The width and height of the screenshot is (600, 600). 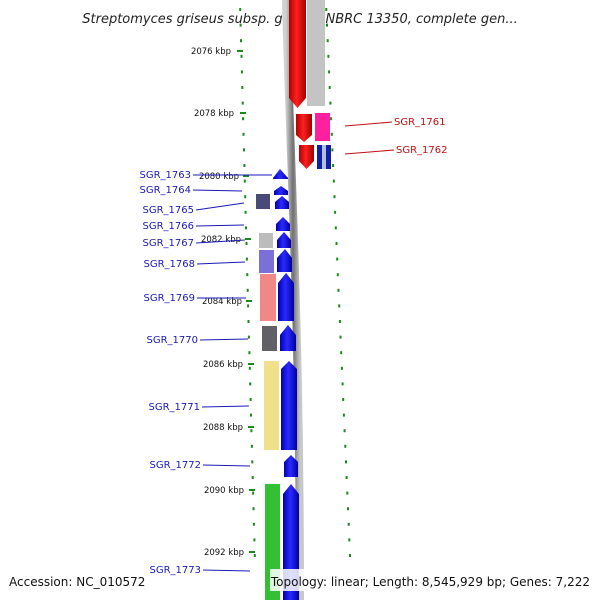 I want to click on gene-label-sgr-1766: SGR_1766, so click(x=169, y=226).